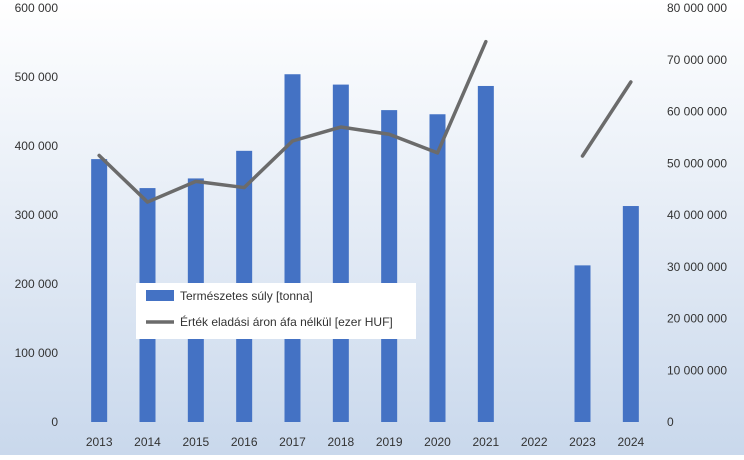 The image size is (744, 460). Describe the element at coordinates (37, 353) in the screenshot. I see `left-tick-label: 100 000` at that location.